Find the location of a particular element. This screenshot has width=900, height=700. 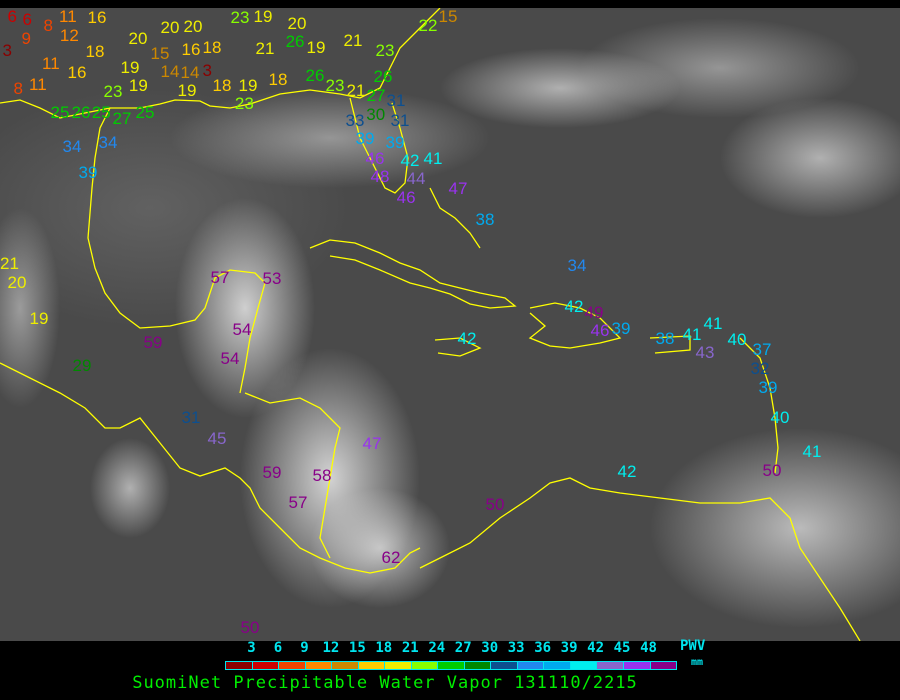

legend-tick-label: 36 is located at coordinates (543, 648).